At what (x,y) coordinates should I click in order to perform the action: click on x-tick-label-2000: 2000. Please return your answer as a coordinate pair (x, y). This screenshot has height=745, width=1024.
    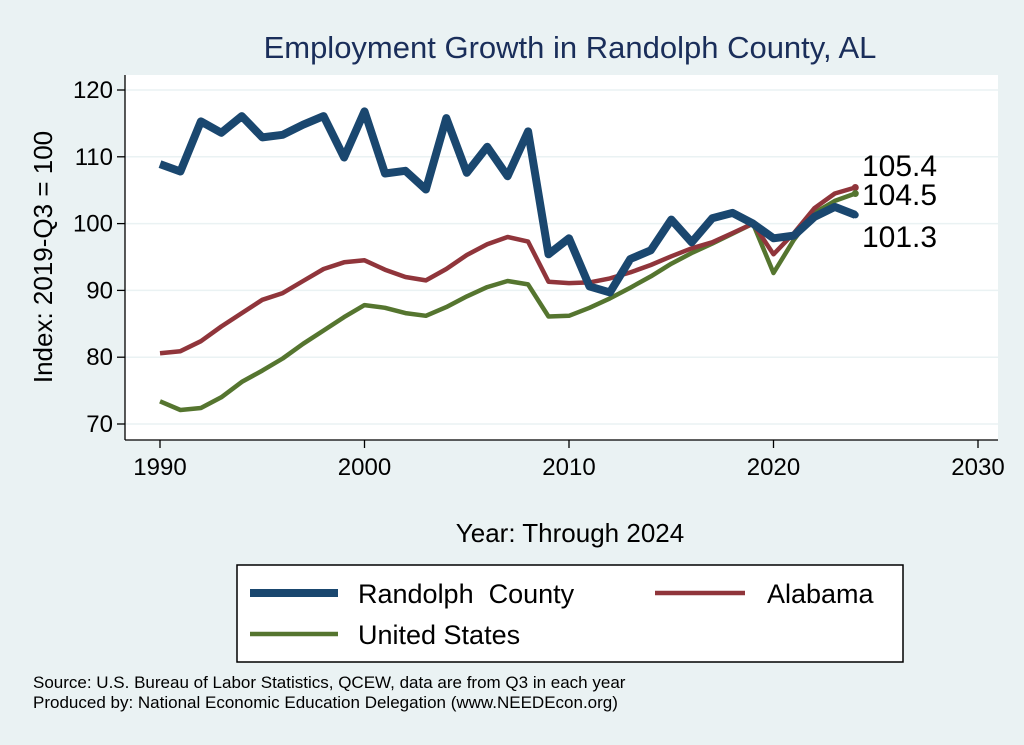
    Looking at the image, I should click on (364, 467).